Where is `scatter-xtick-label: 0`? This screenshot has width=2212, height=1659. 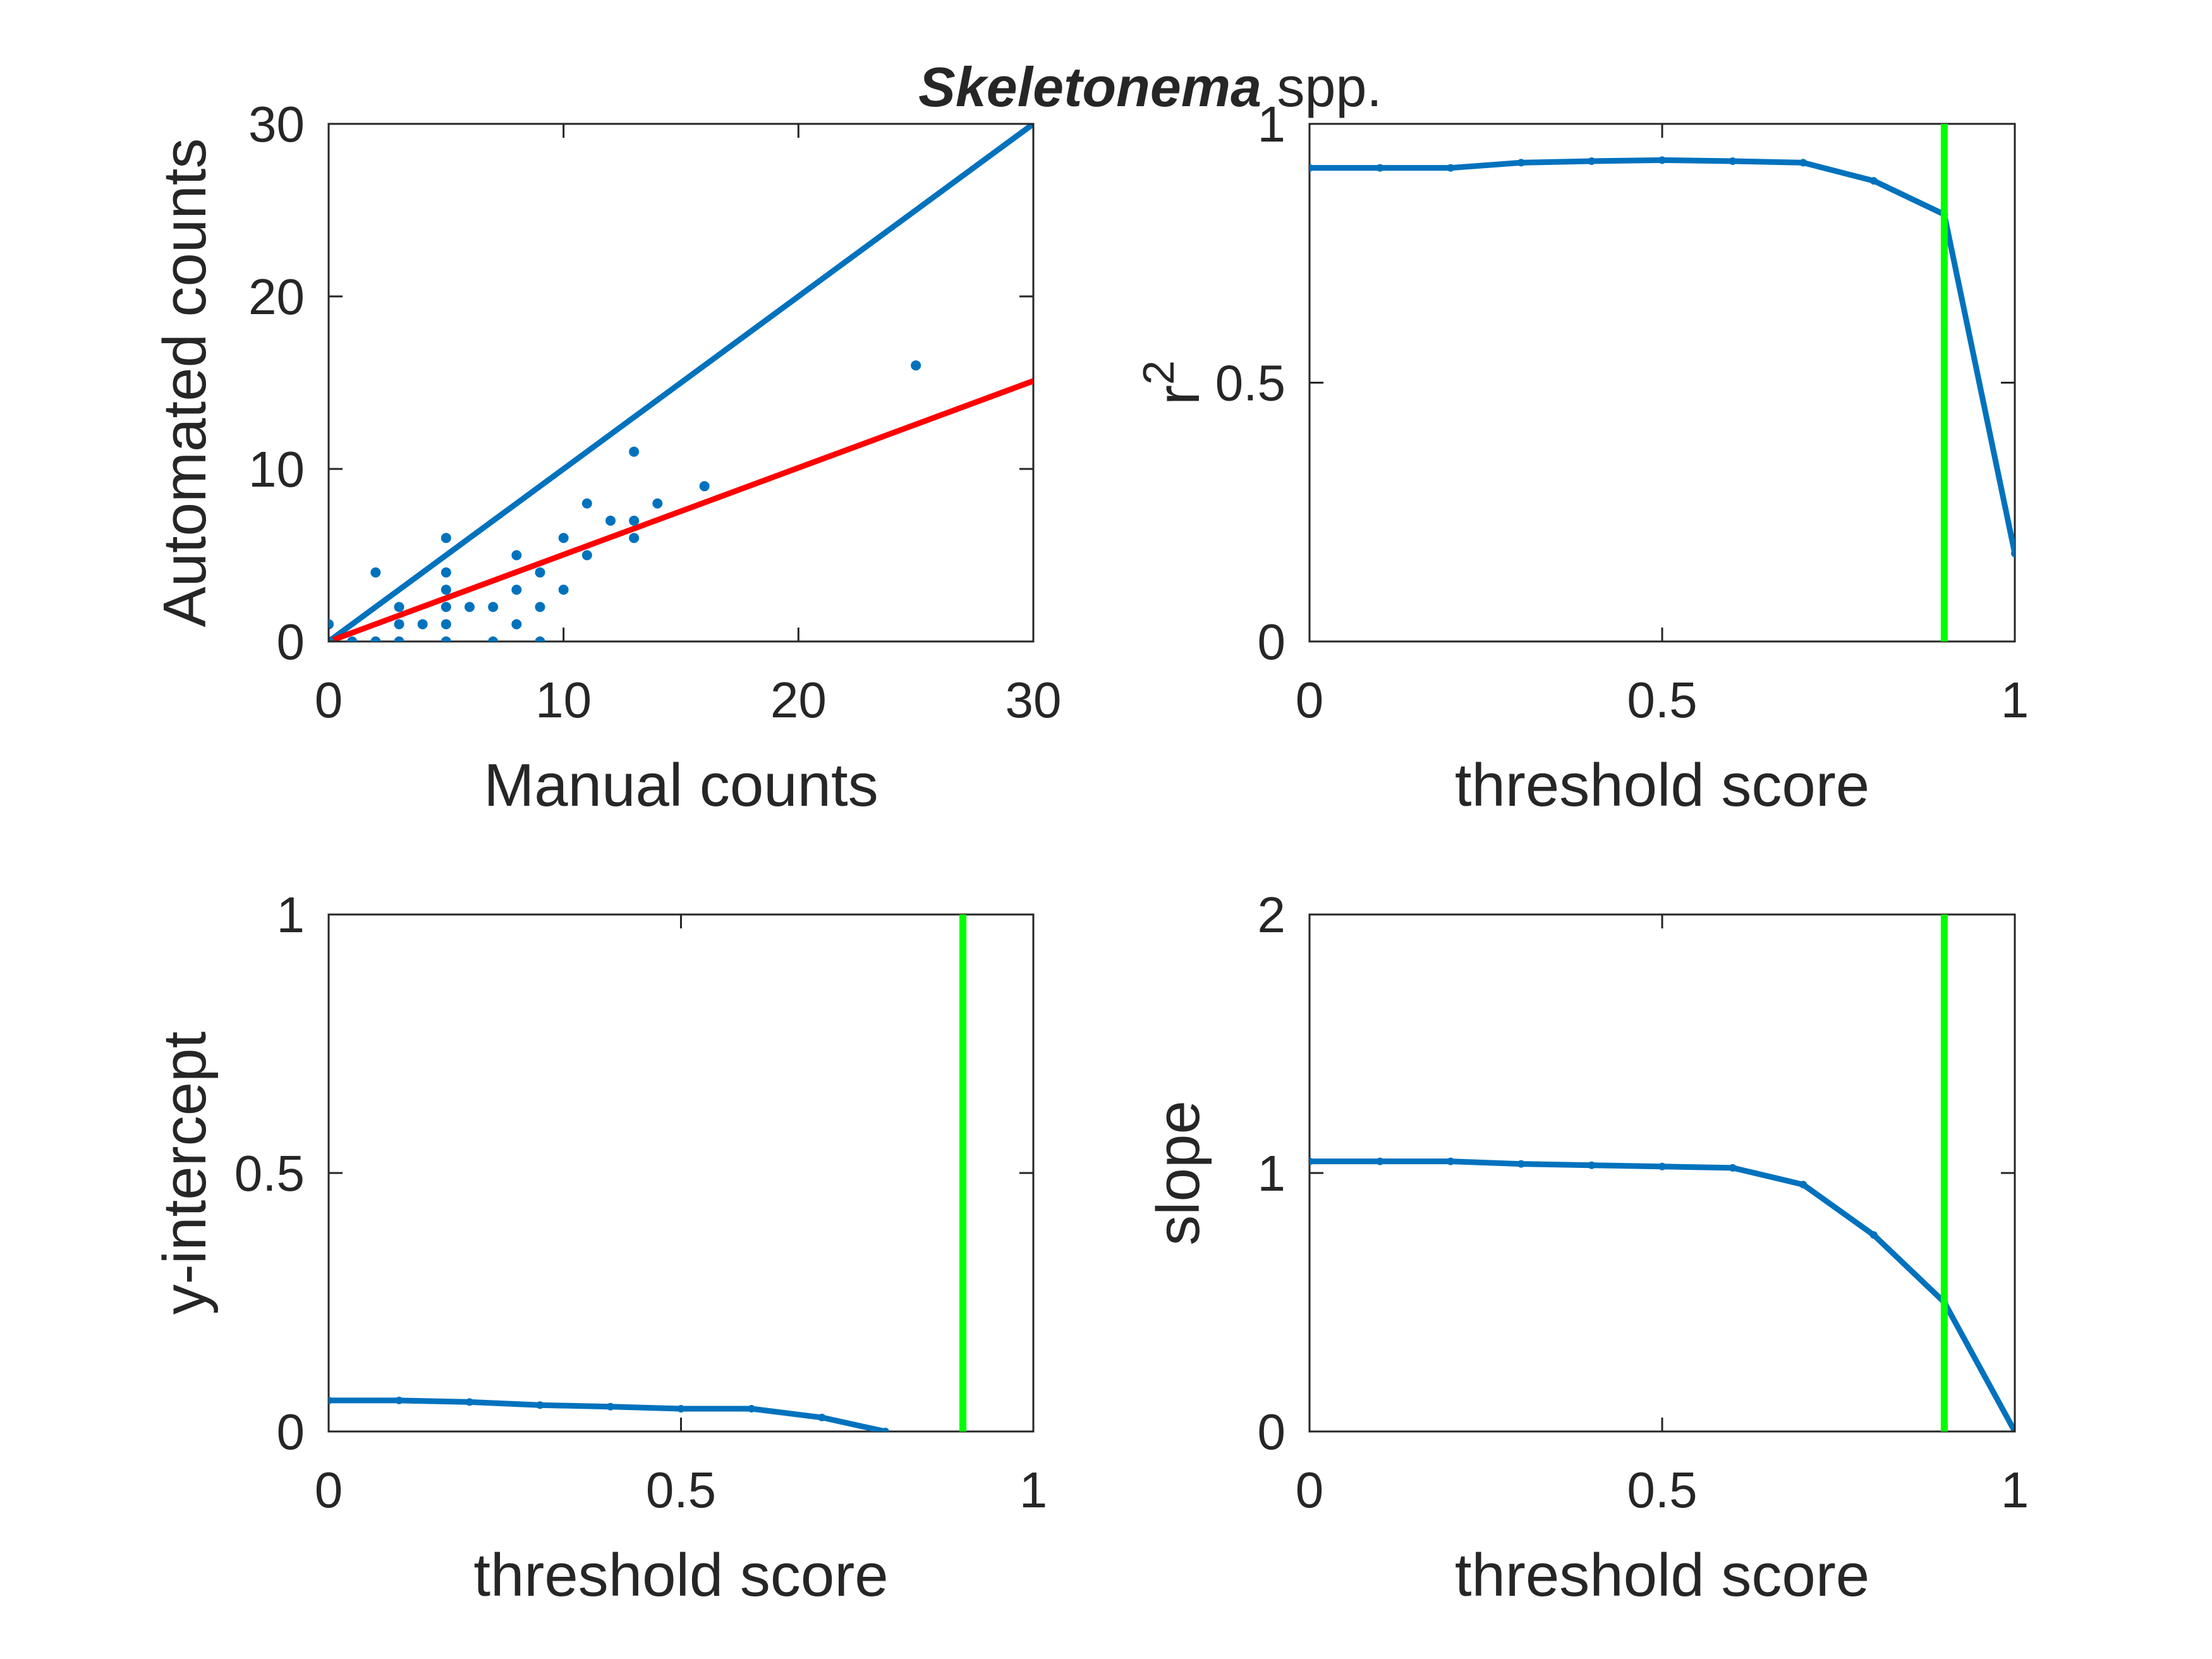 scatter-xtick-label: 0 is located at coordinates (329, 700).